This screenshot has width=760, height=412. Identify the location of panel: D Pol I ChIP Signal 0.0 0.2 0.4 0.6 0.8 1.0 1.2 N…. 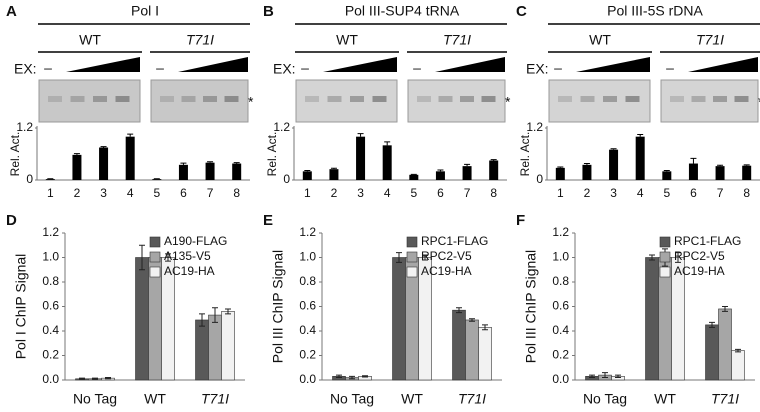
(125, 309).